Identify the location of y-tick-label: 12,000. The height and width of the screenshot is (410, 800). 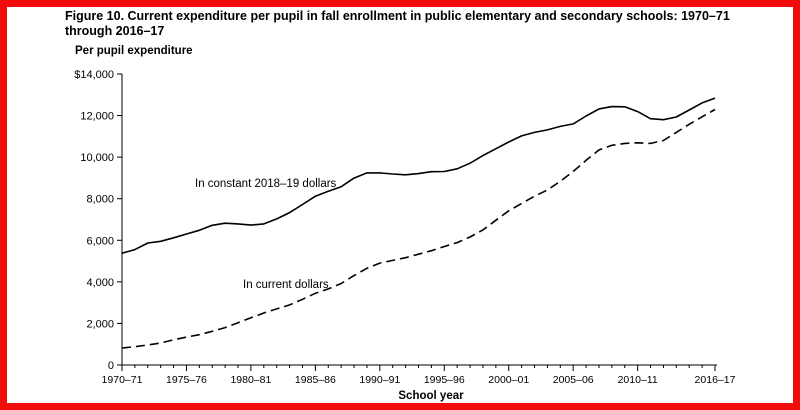
(97, 117).